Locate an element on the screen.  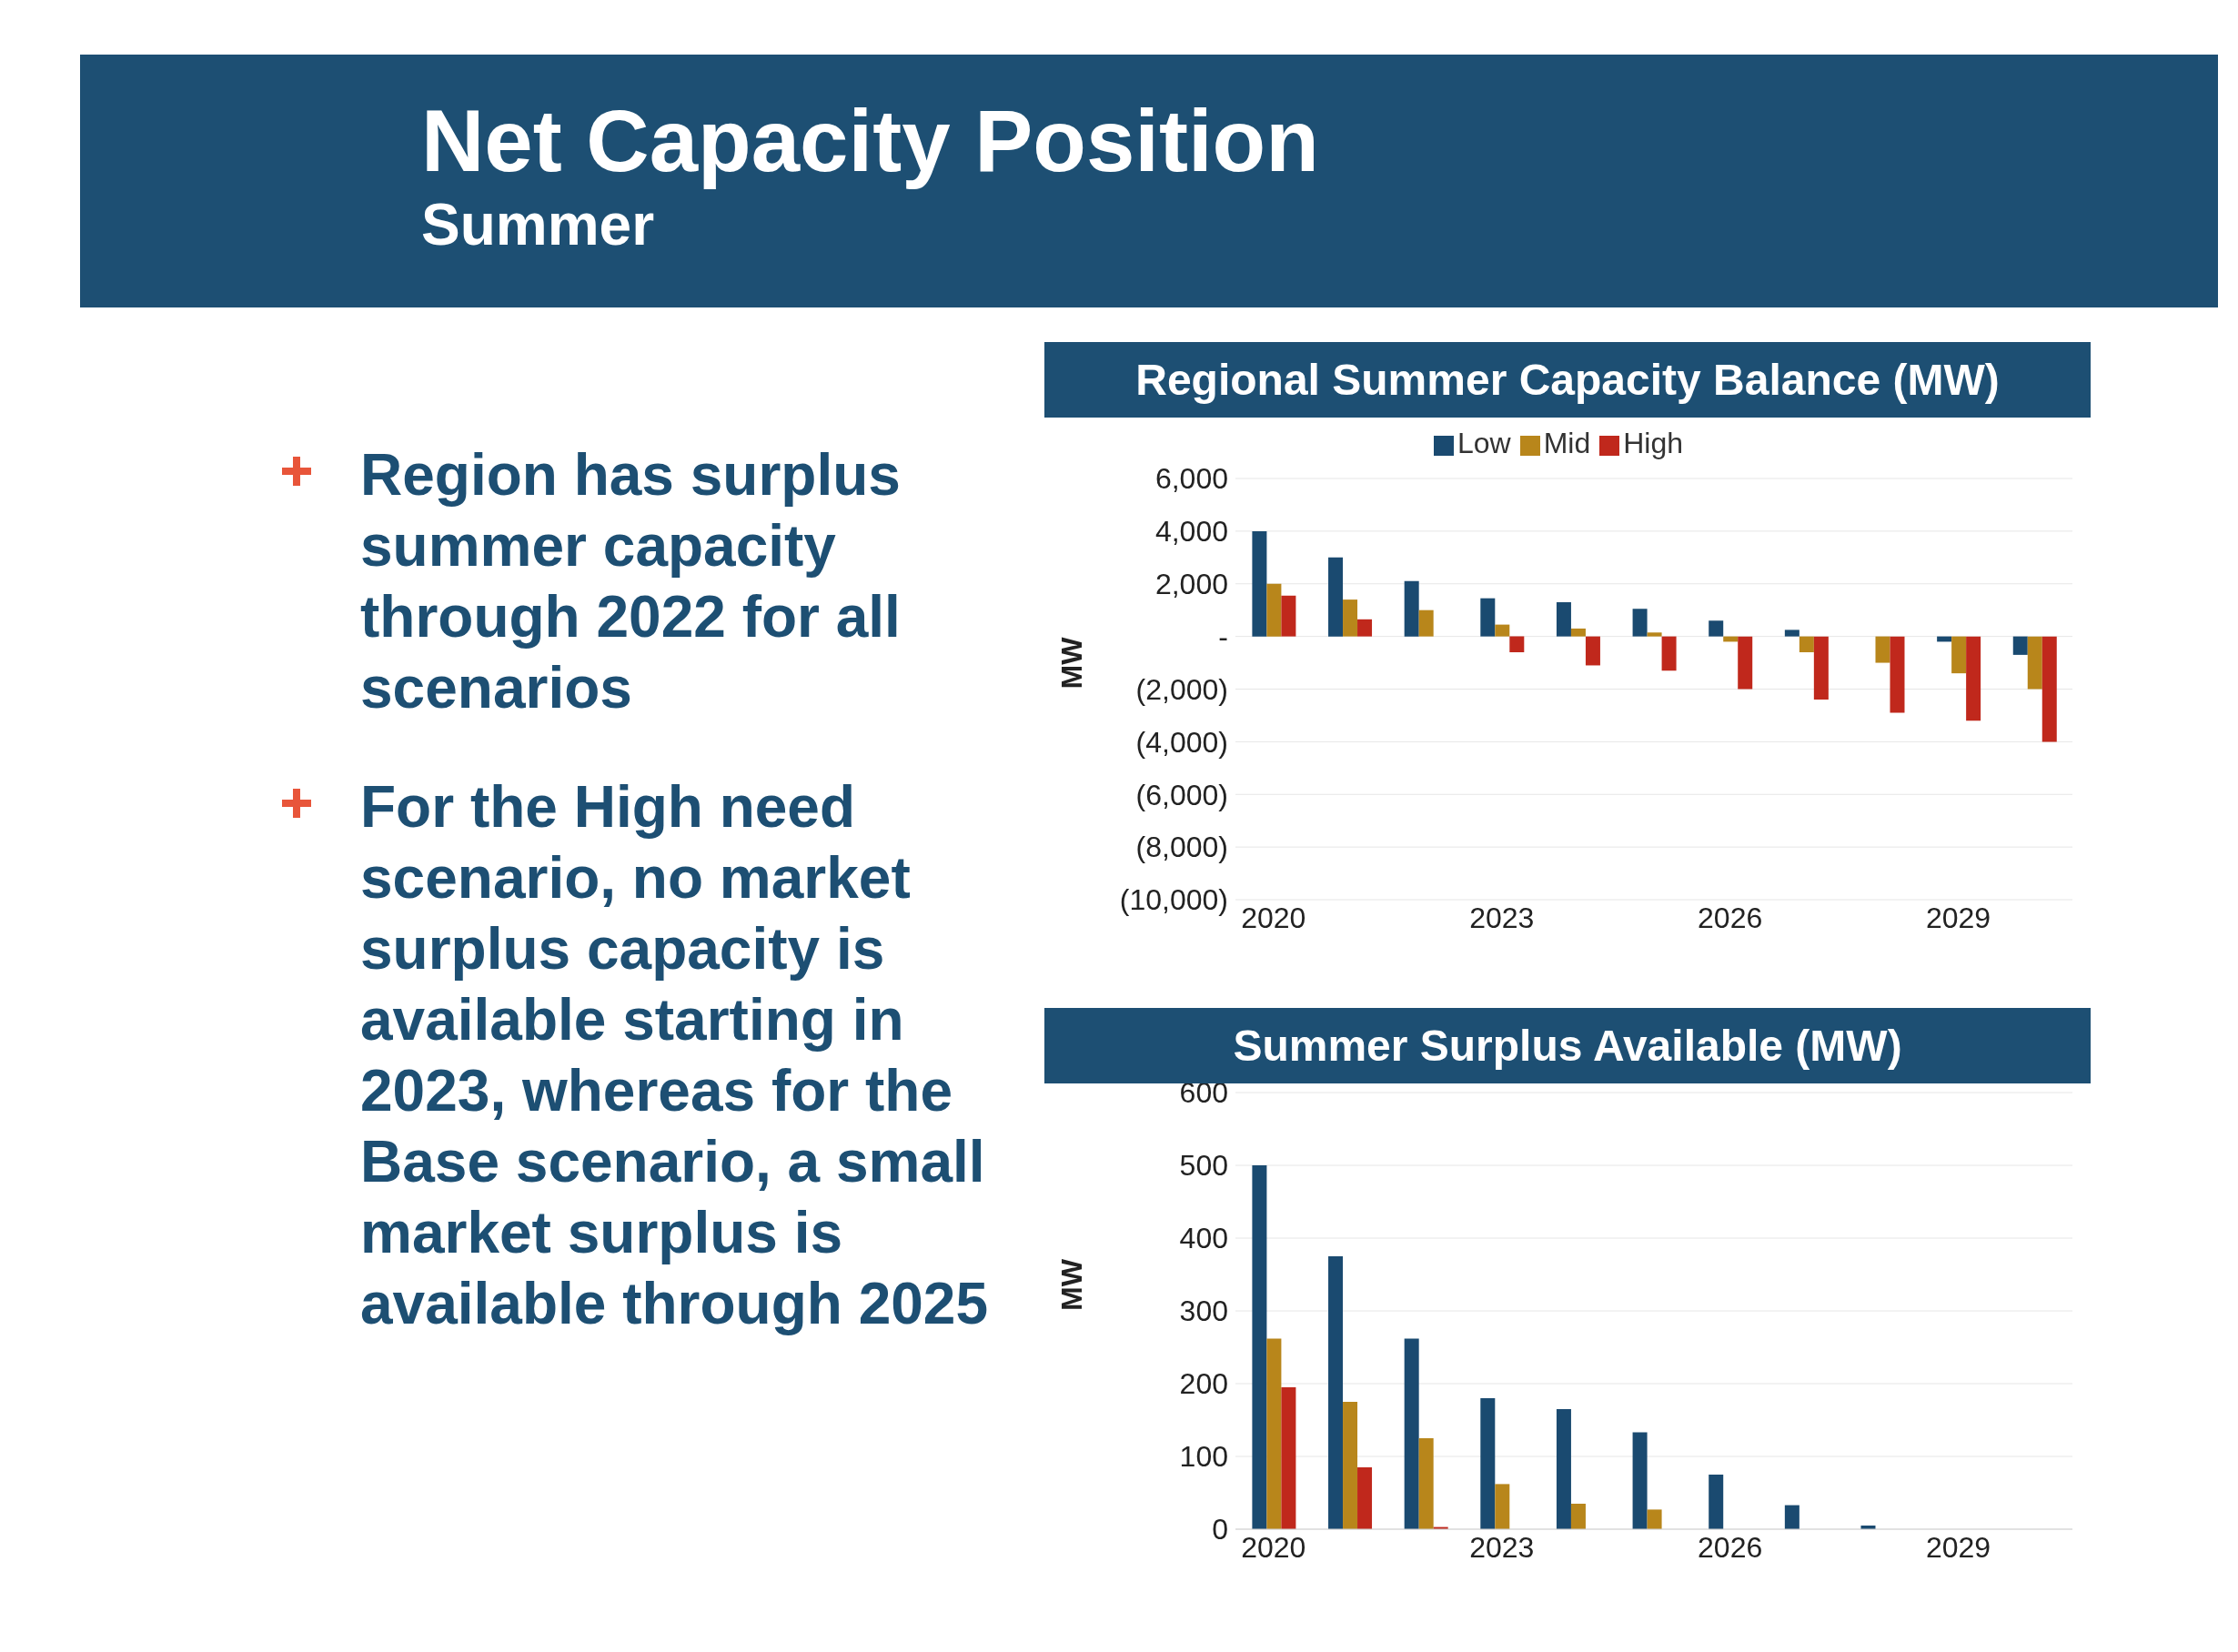
text: Region has surplus summer capacity through 2022 for all scenarios is located at coordinates (631, 581).